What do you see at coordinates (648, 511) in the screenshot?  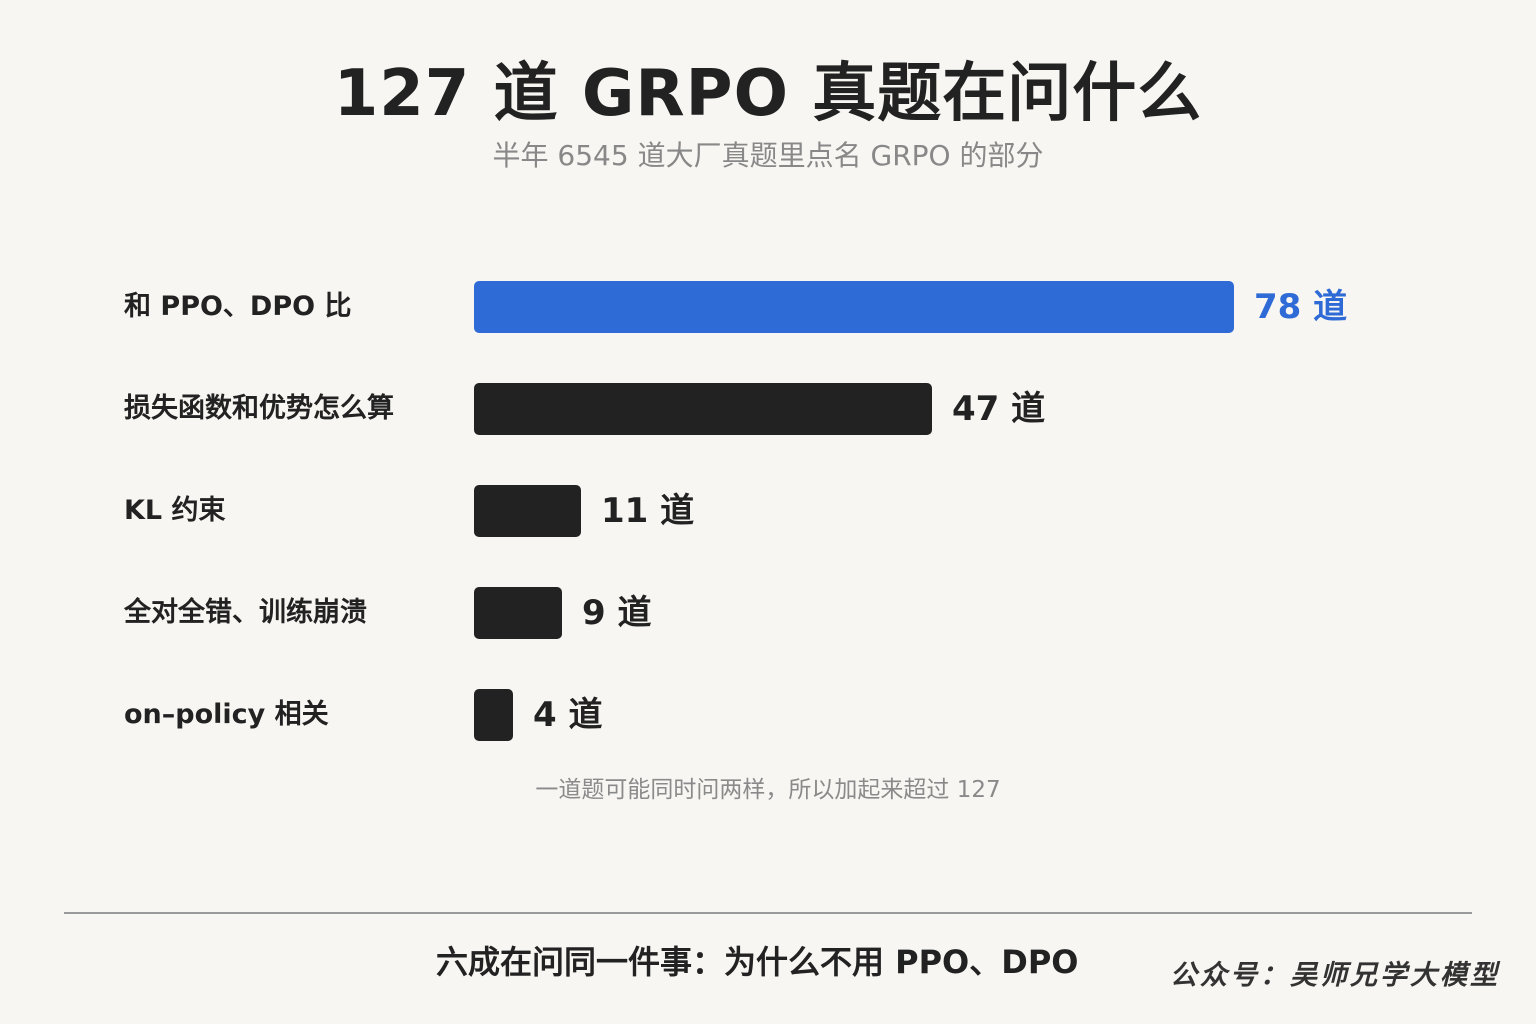 I see `value-label: 11 道` at bounding box center [648, 511].